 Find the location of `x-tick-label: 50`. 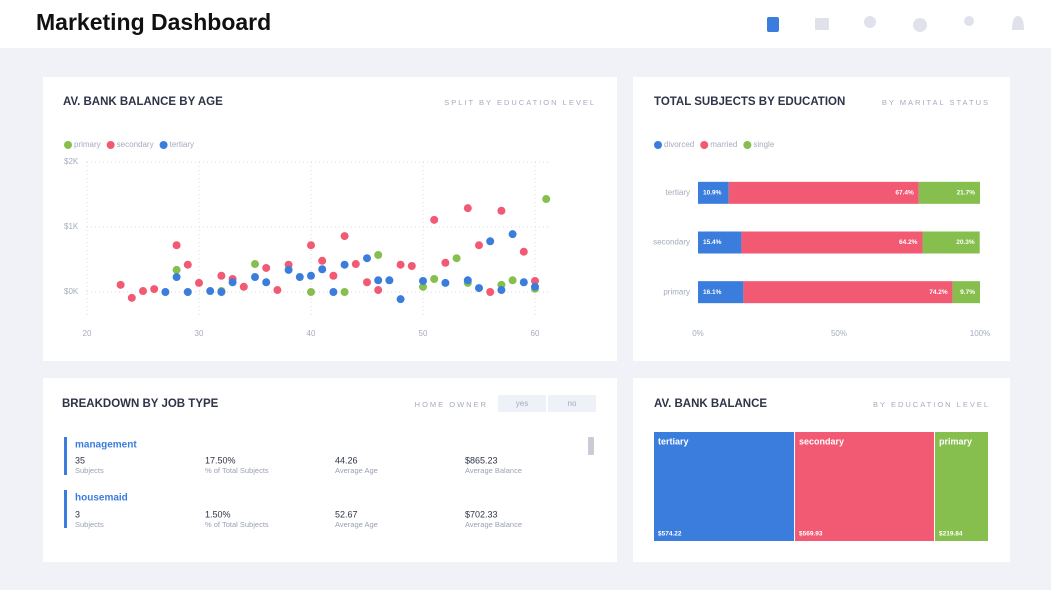

x-tick-label: 50 is located at coordinates (423, 333).